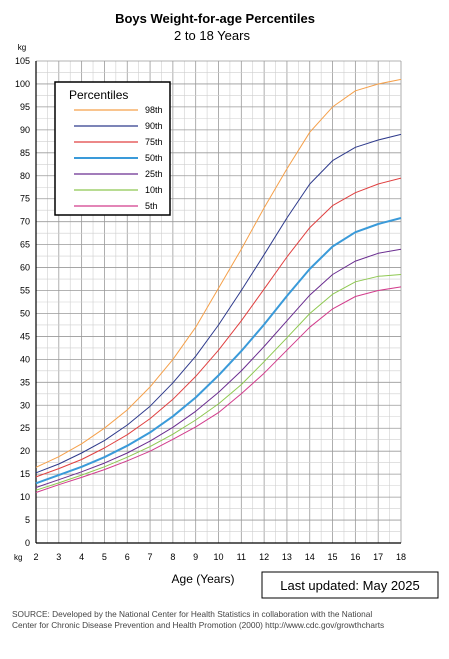 The width and height of the screenshot is (449, 659). I want to click on last-updated-box, so click(350, 585).